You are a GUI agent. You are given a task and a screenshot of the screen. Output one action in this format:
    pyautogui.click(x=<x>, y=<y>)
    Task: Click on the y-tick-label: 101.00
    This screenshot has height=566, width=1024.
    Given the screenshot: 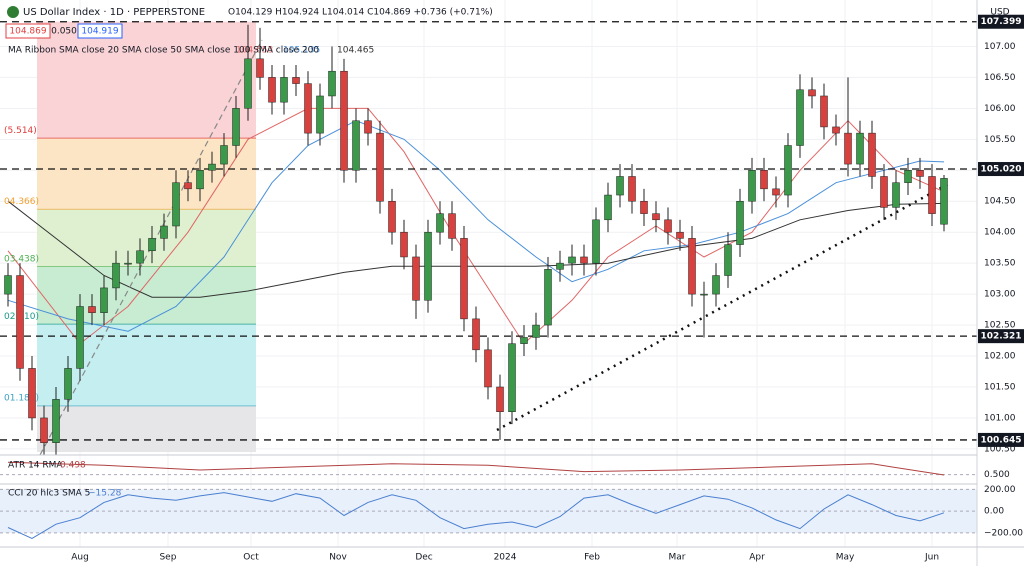 What is the action you would take?
    pyautogui.click(x=1000, y=418)
    